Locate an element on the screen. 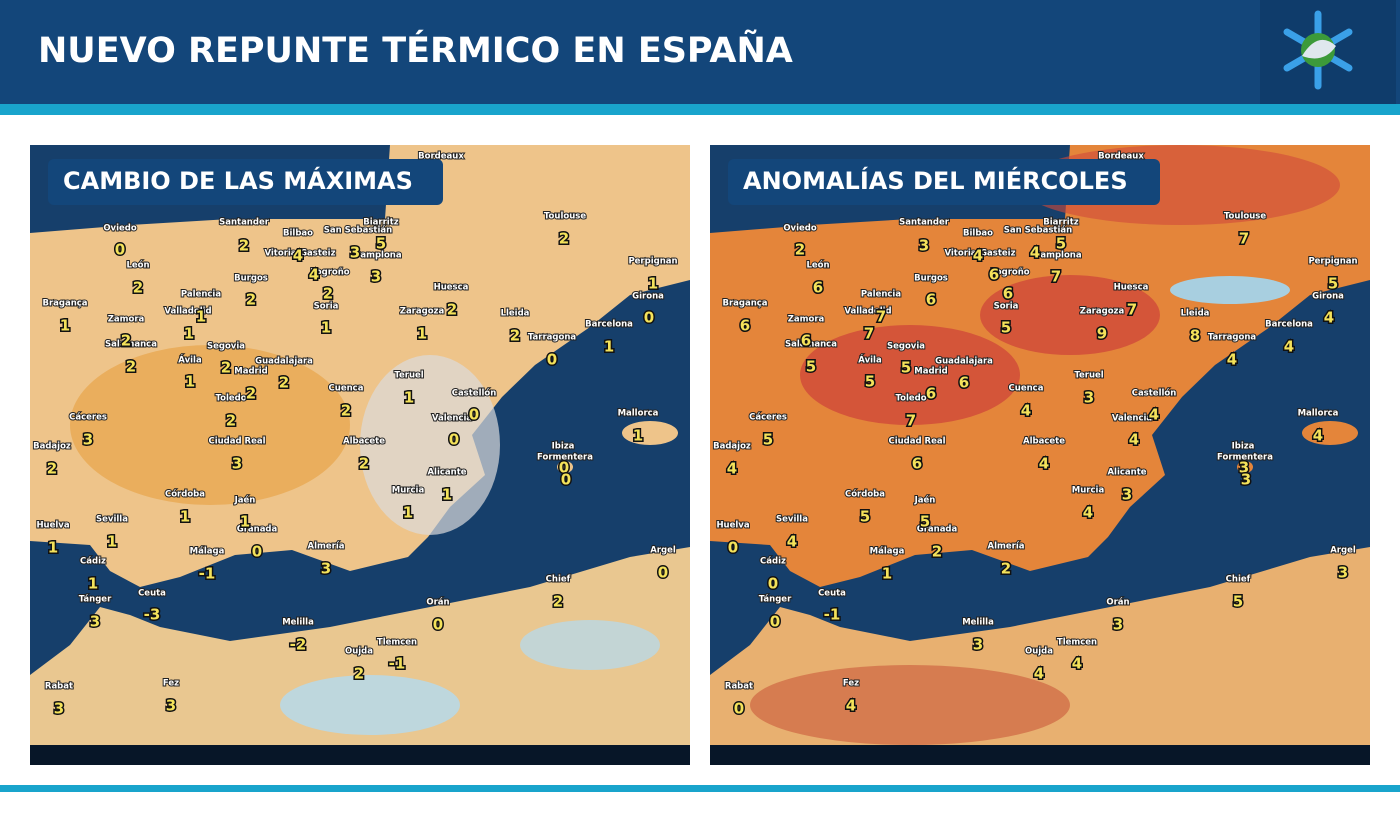 This screenshot has height=825, width=1400. city-label: Teruel is located at coordinates (408, 376).